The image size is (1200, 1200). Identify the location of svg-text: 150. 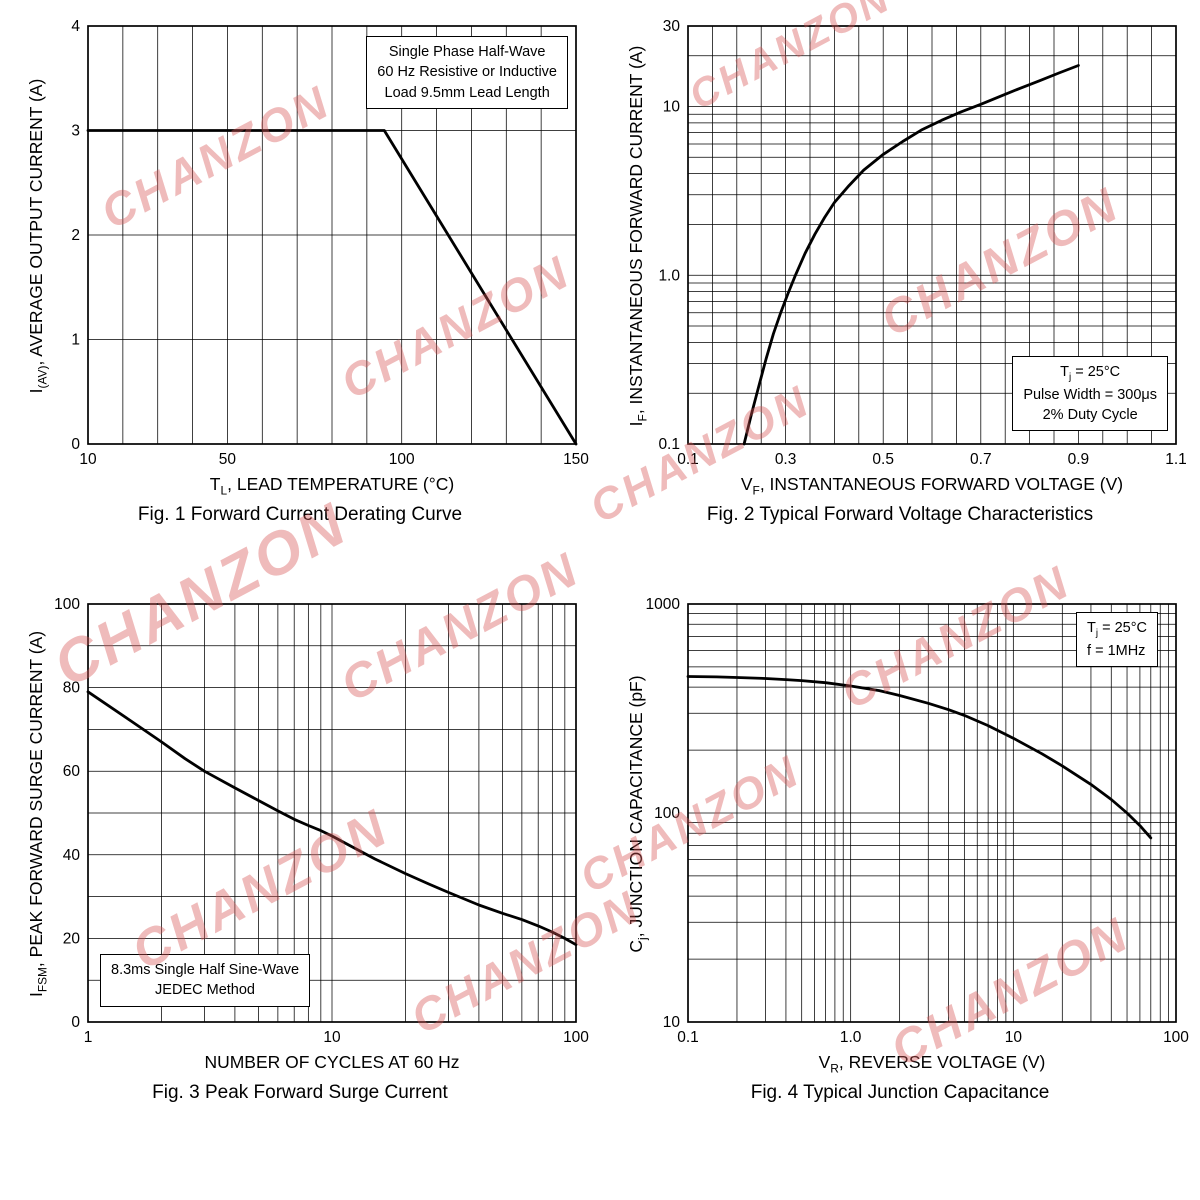
(576, 459).